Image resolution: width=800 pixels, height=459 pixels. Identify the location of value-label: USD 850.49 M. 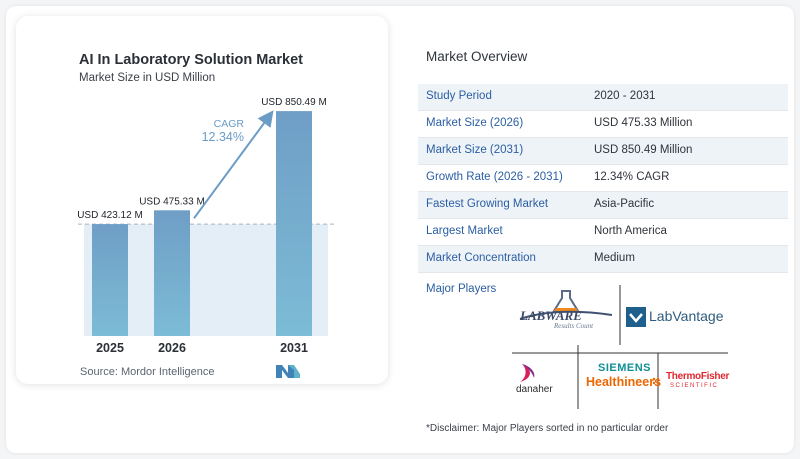
(294, 102).